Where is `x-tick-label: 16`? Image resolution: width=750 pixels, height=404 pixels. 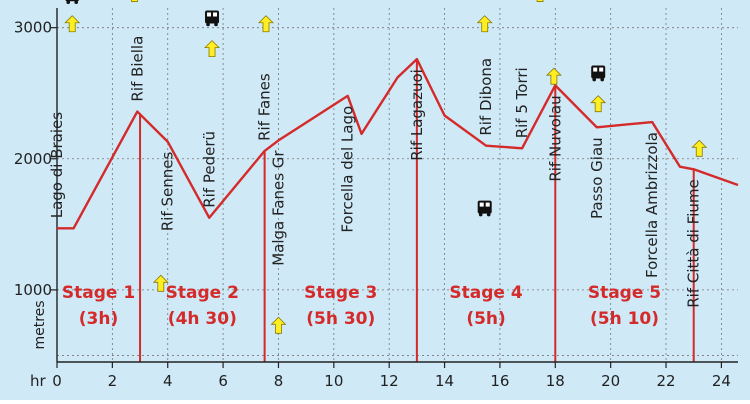 x-tick-label: 16 is located at coordinates (499, 381).